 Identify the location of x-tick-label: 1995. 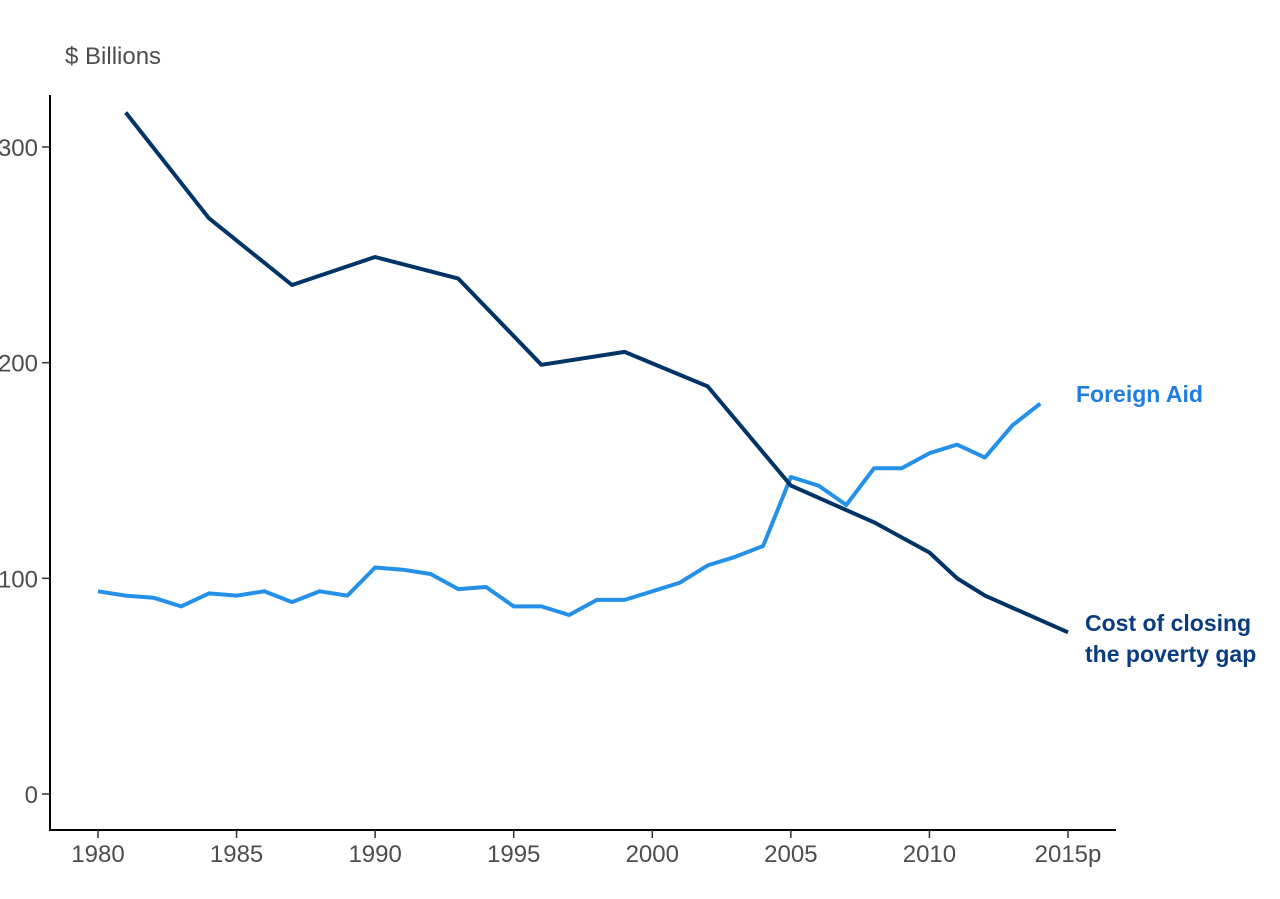
(513, 854).